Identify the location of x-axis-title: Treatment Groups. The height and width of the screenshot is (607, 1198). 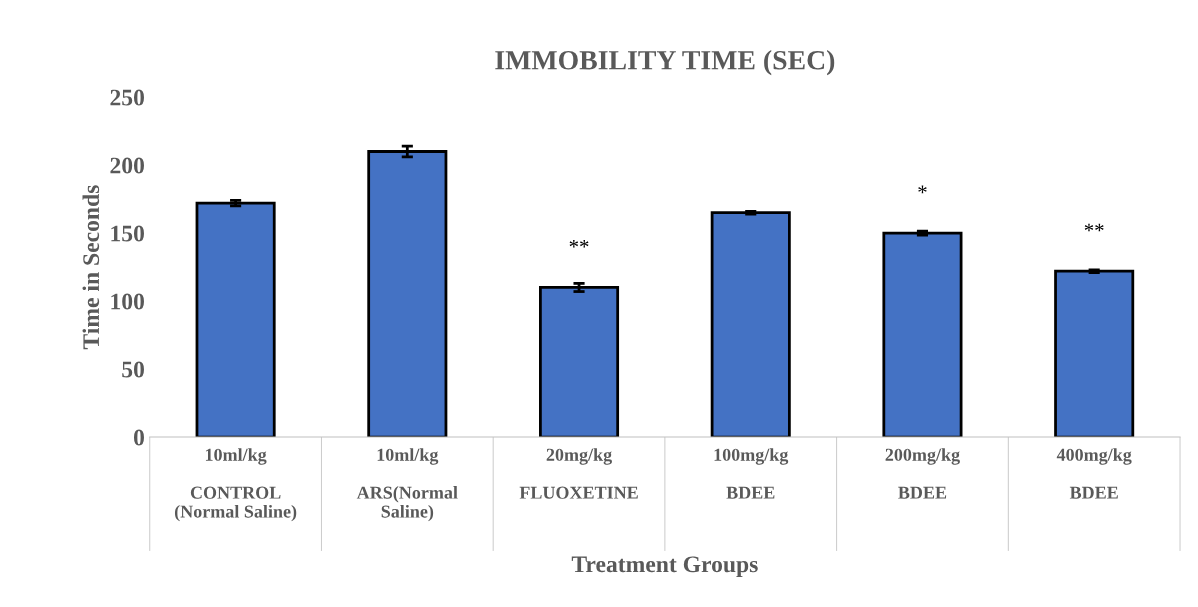
(664, 567).